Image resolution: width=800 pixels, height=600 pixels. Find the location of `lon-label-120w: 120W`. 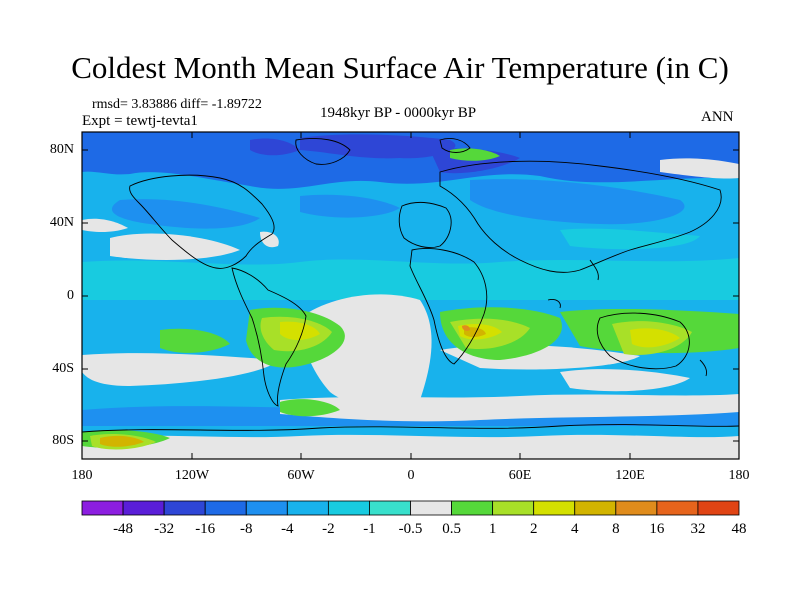

lon-label-120w: 120W is located at coordinates (192, 475).